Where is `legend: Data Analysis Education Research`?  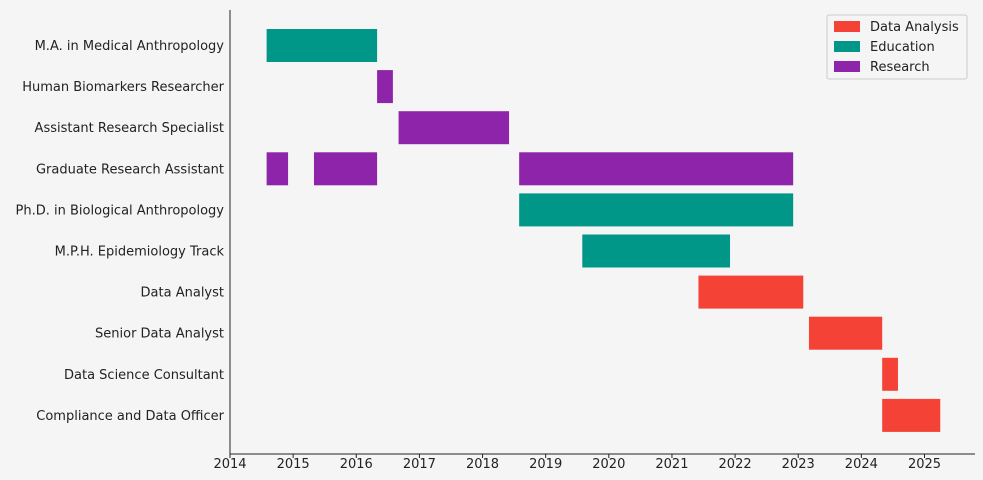
legend: Data Analysis Education Research is located at coordinates (897, 47).